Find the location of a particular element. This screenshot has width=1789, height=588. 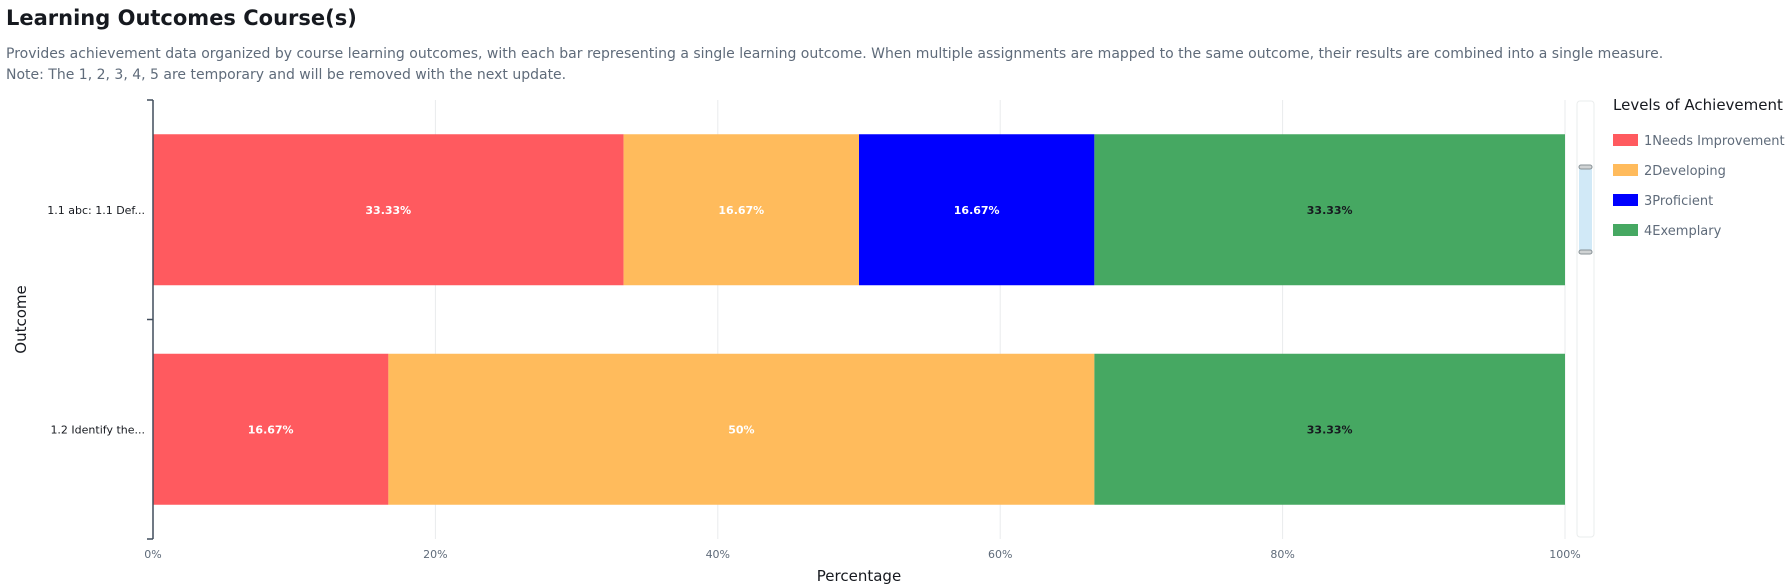

x-axis-title: Percentage is located at coordinates (859, 576).